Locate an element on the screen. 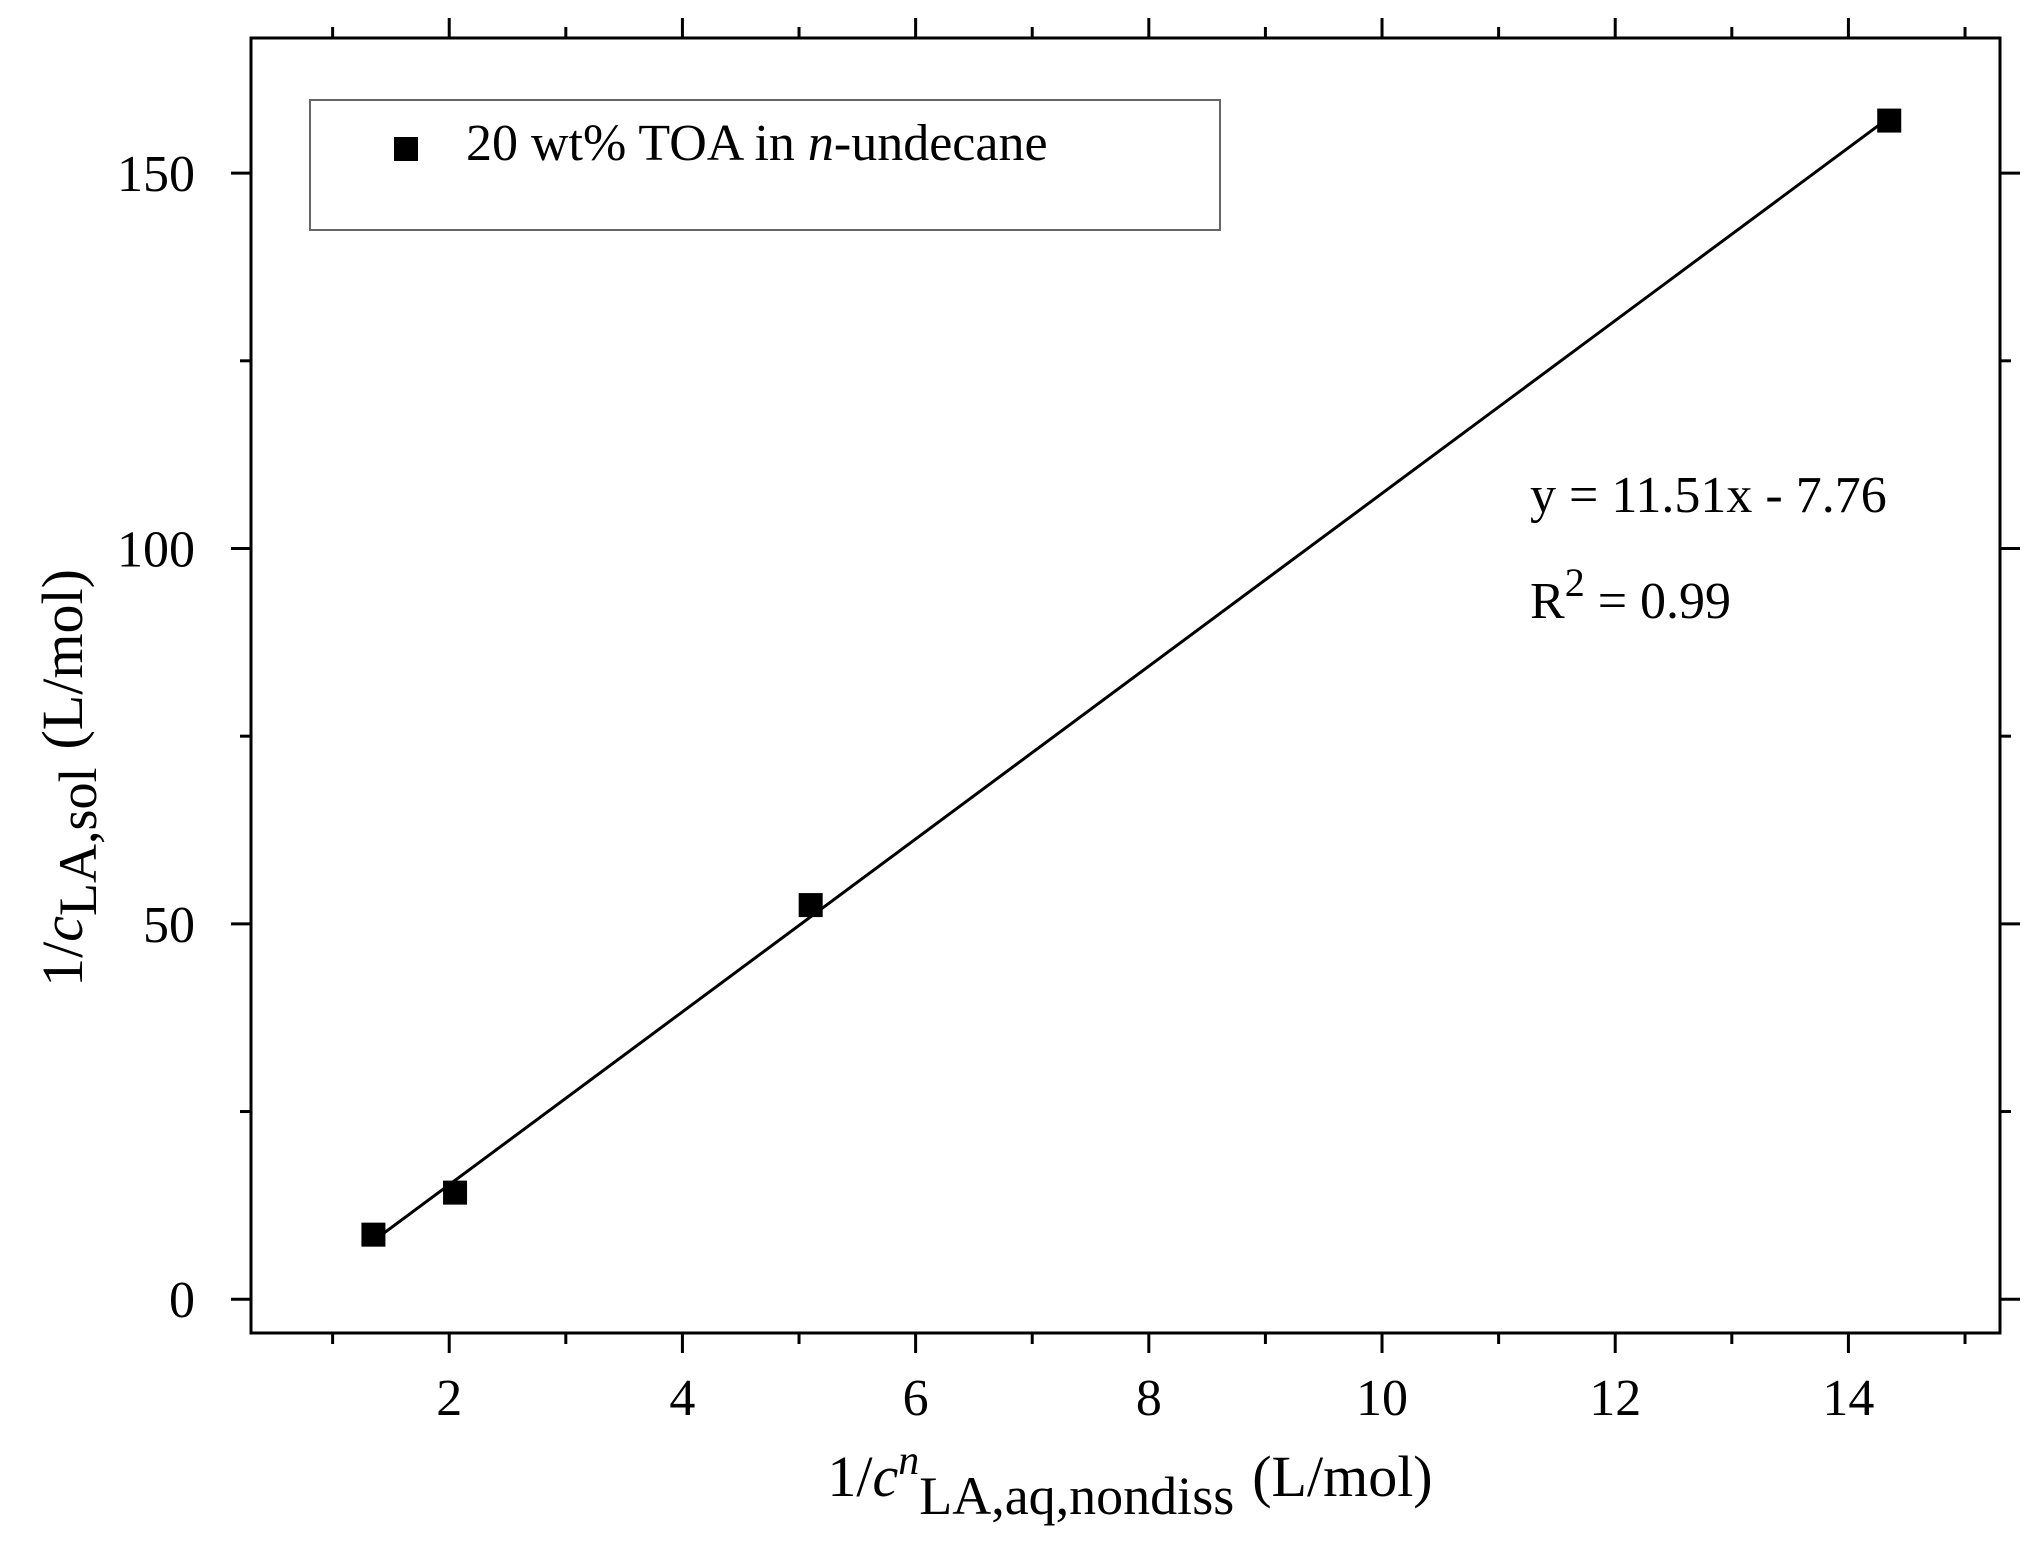  x-axis-title: 1/cnLA,aq,nondiss (L/mol) is located at coordinates (1129, 1482).